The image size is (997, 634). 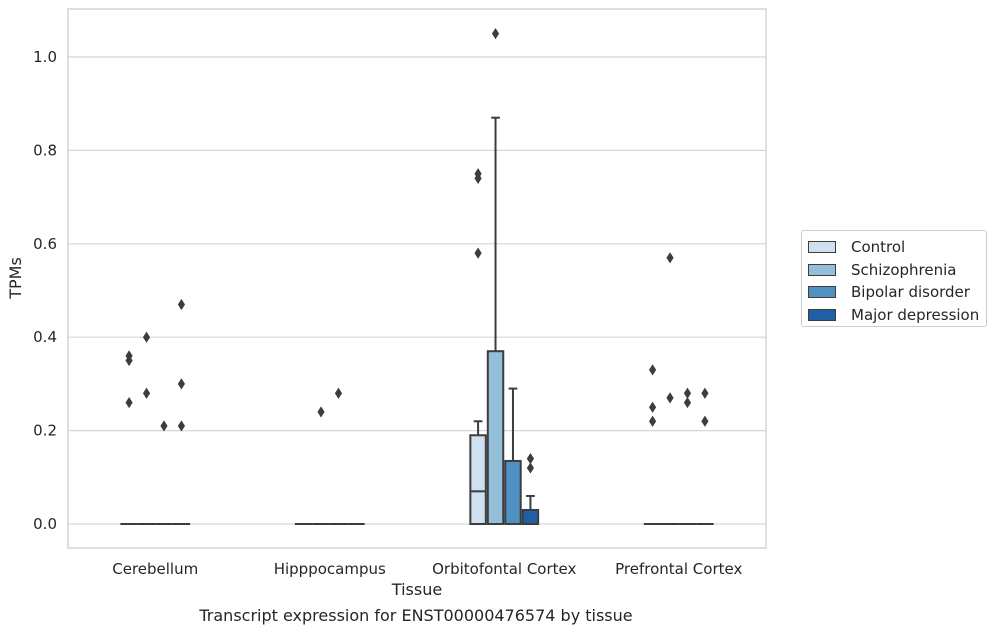 What do you see at coordinates (678, 569) in the screenshot?
I see `x-tick-label: Prefrontal Cortex` at bounding box center [678, 569].